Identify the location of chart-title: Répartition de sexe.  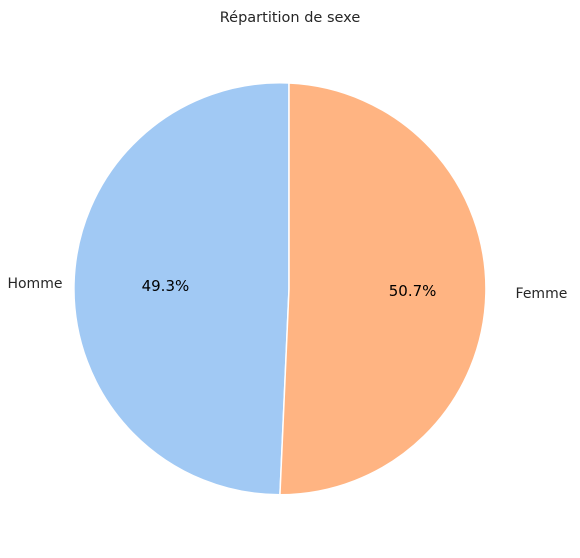
(290, 18).